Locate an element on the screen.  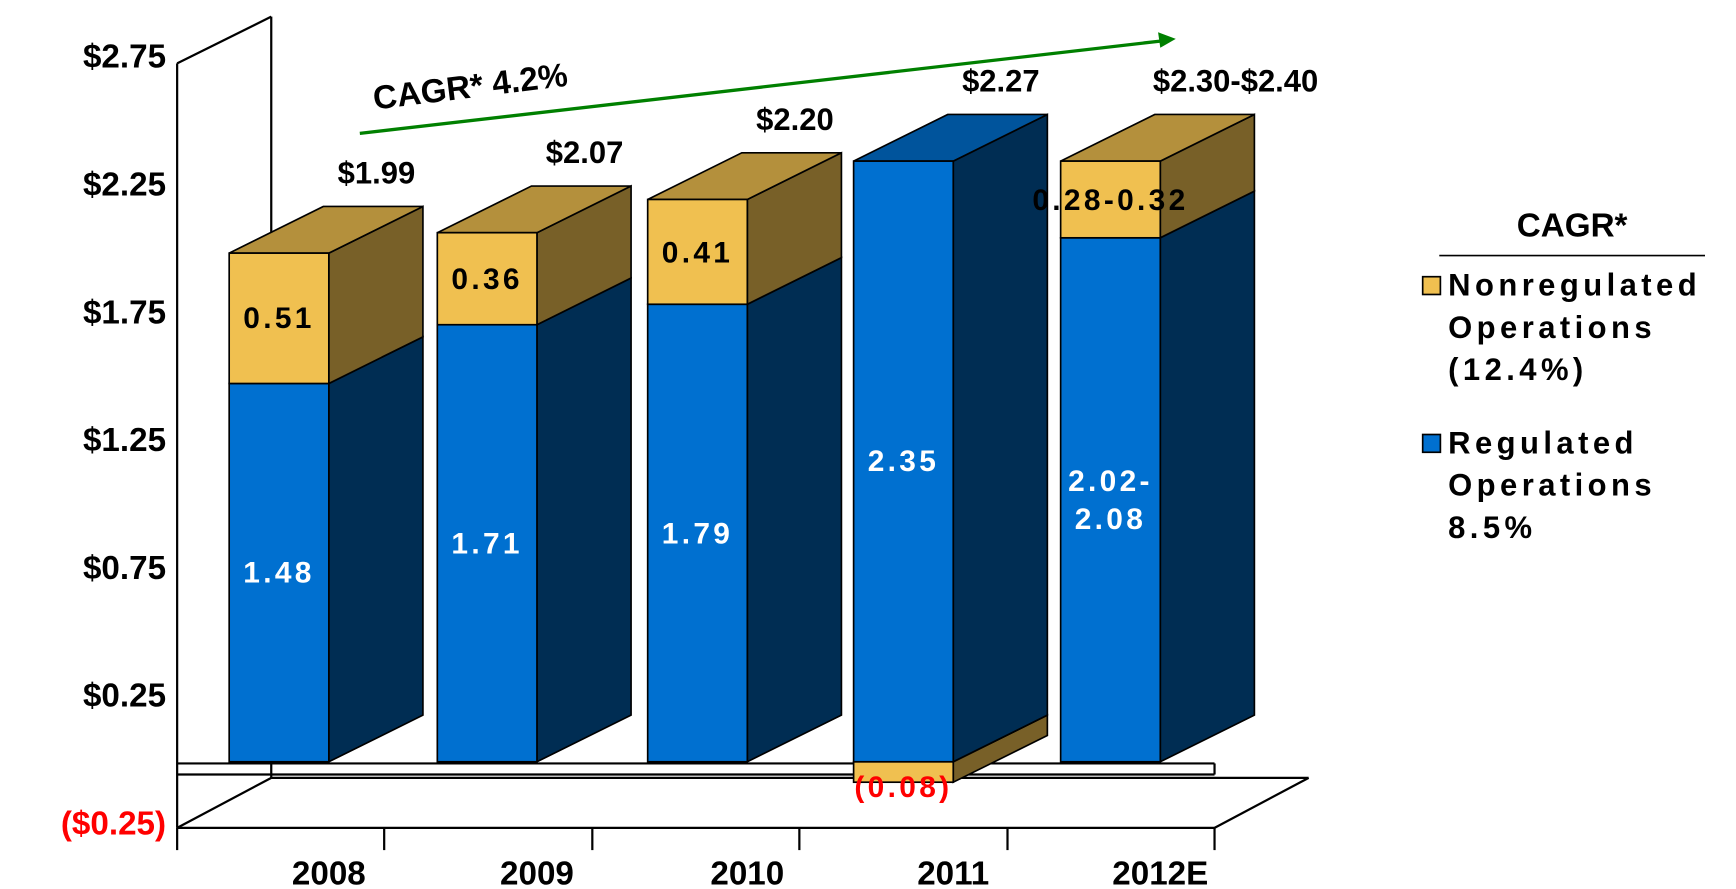
segment-label-box: 1.71 is located at coordinates (487, 543).